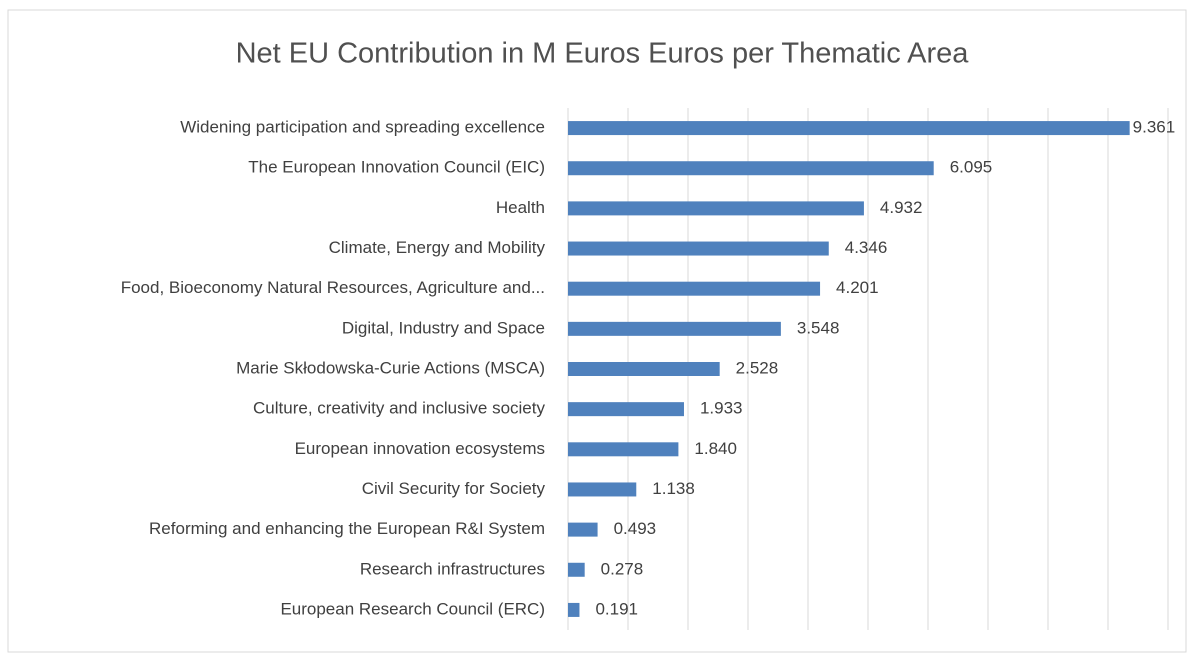 The width and height of the screenshot is (1189, 655). What do you see at coordinates (971, 167) in the screenshot?
I see `data-label: 6.095` at bounding box center [971, 167].